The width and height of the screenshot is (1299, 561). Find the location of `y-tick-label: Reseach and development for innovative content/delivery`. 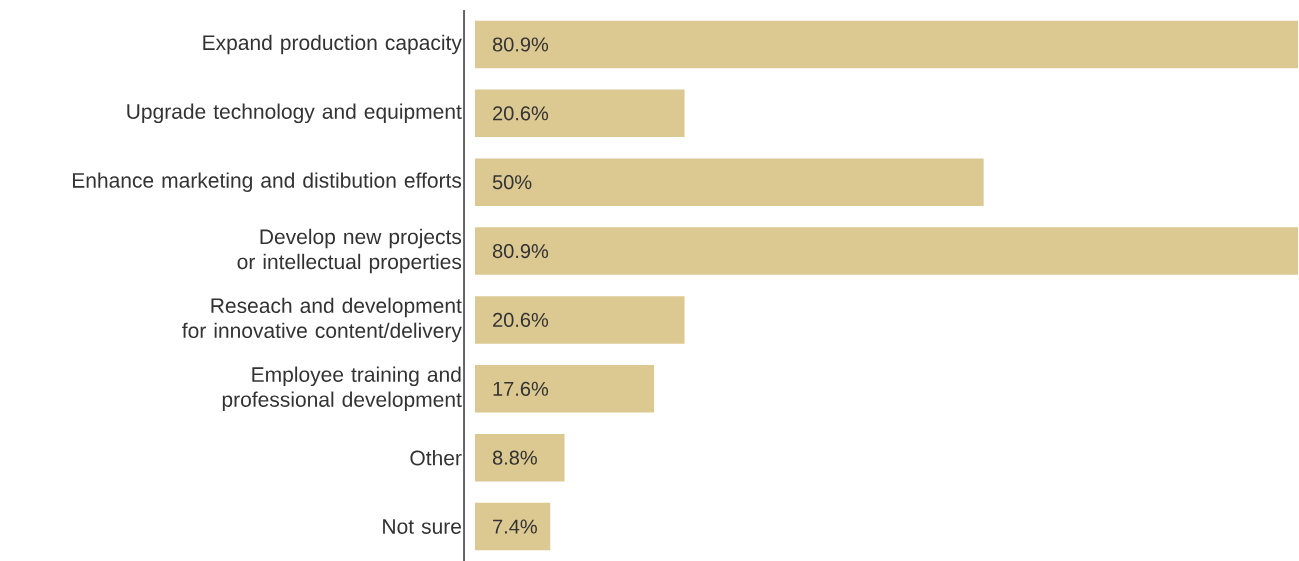

y-tick-label: Reseach and development for innovative content/delivery is located at coordinates (322, 320).